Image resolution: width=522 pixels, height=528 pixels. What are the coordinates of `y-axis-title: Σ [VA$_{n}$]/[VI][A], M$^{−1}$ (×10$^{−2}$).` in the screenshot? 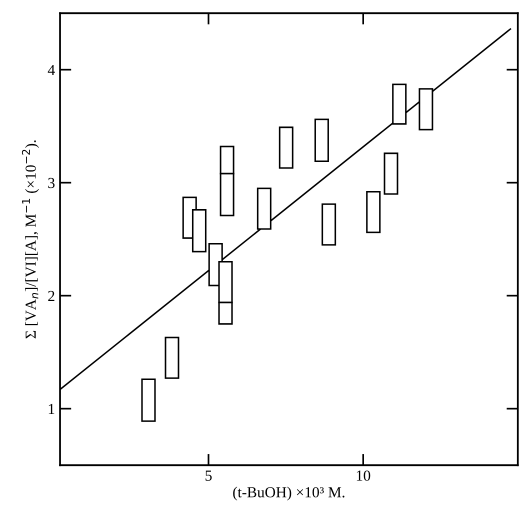 It's located at (30, 239).